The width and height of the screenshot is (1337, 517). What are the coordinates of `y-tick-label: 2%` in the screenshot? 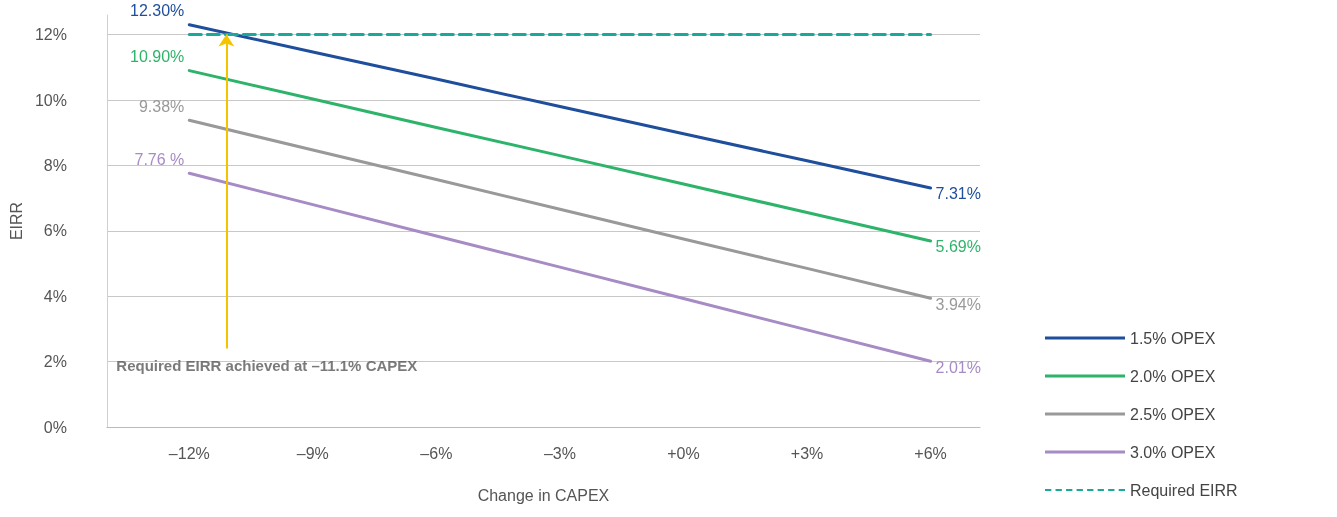 It's located at (55, 362).